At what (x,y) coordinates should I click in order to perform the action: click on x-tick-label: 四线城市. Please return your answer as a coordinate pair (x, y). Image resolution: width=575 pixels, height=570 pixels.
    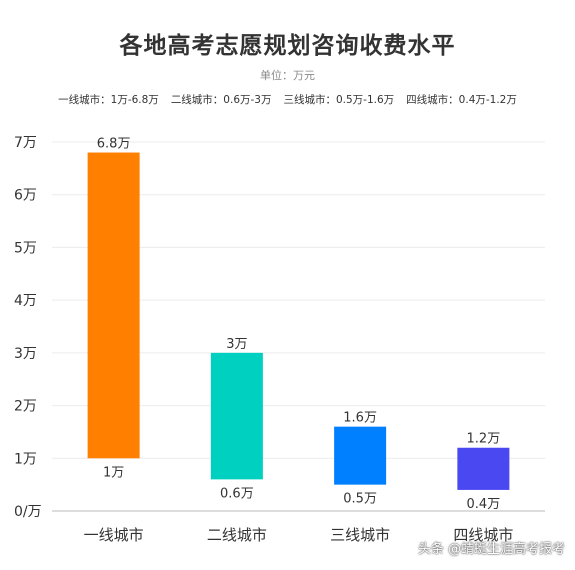
    Looking at the image, I should click on (483, 535).